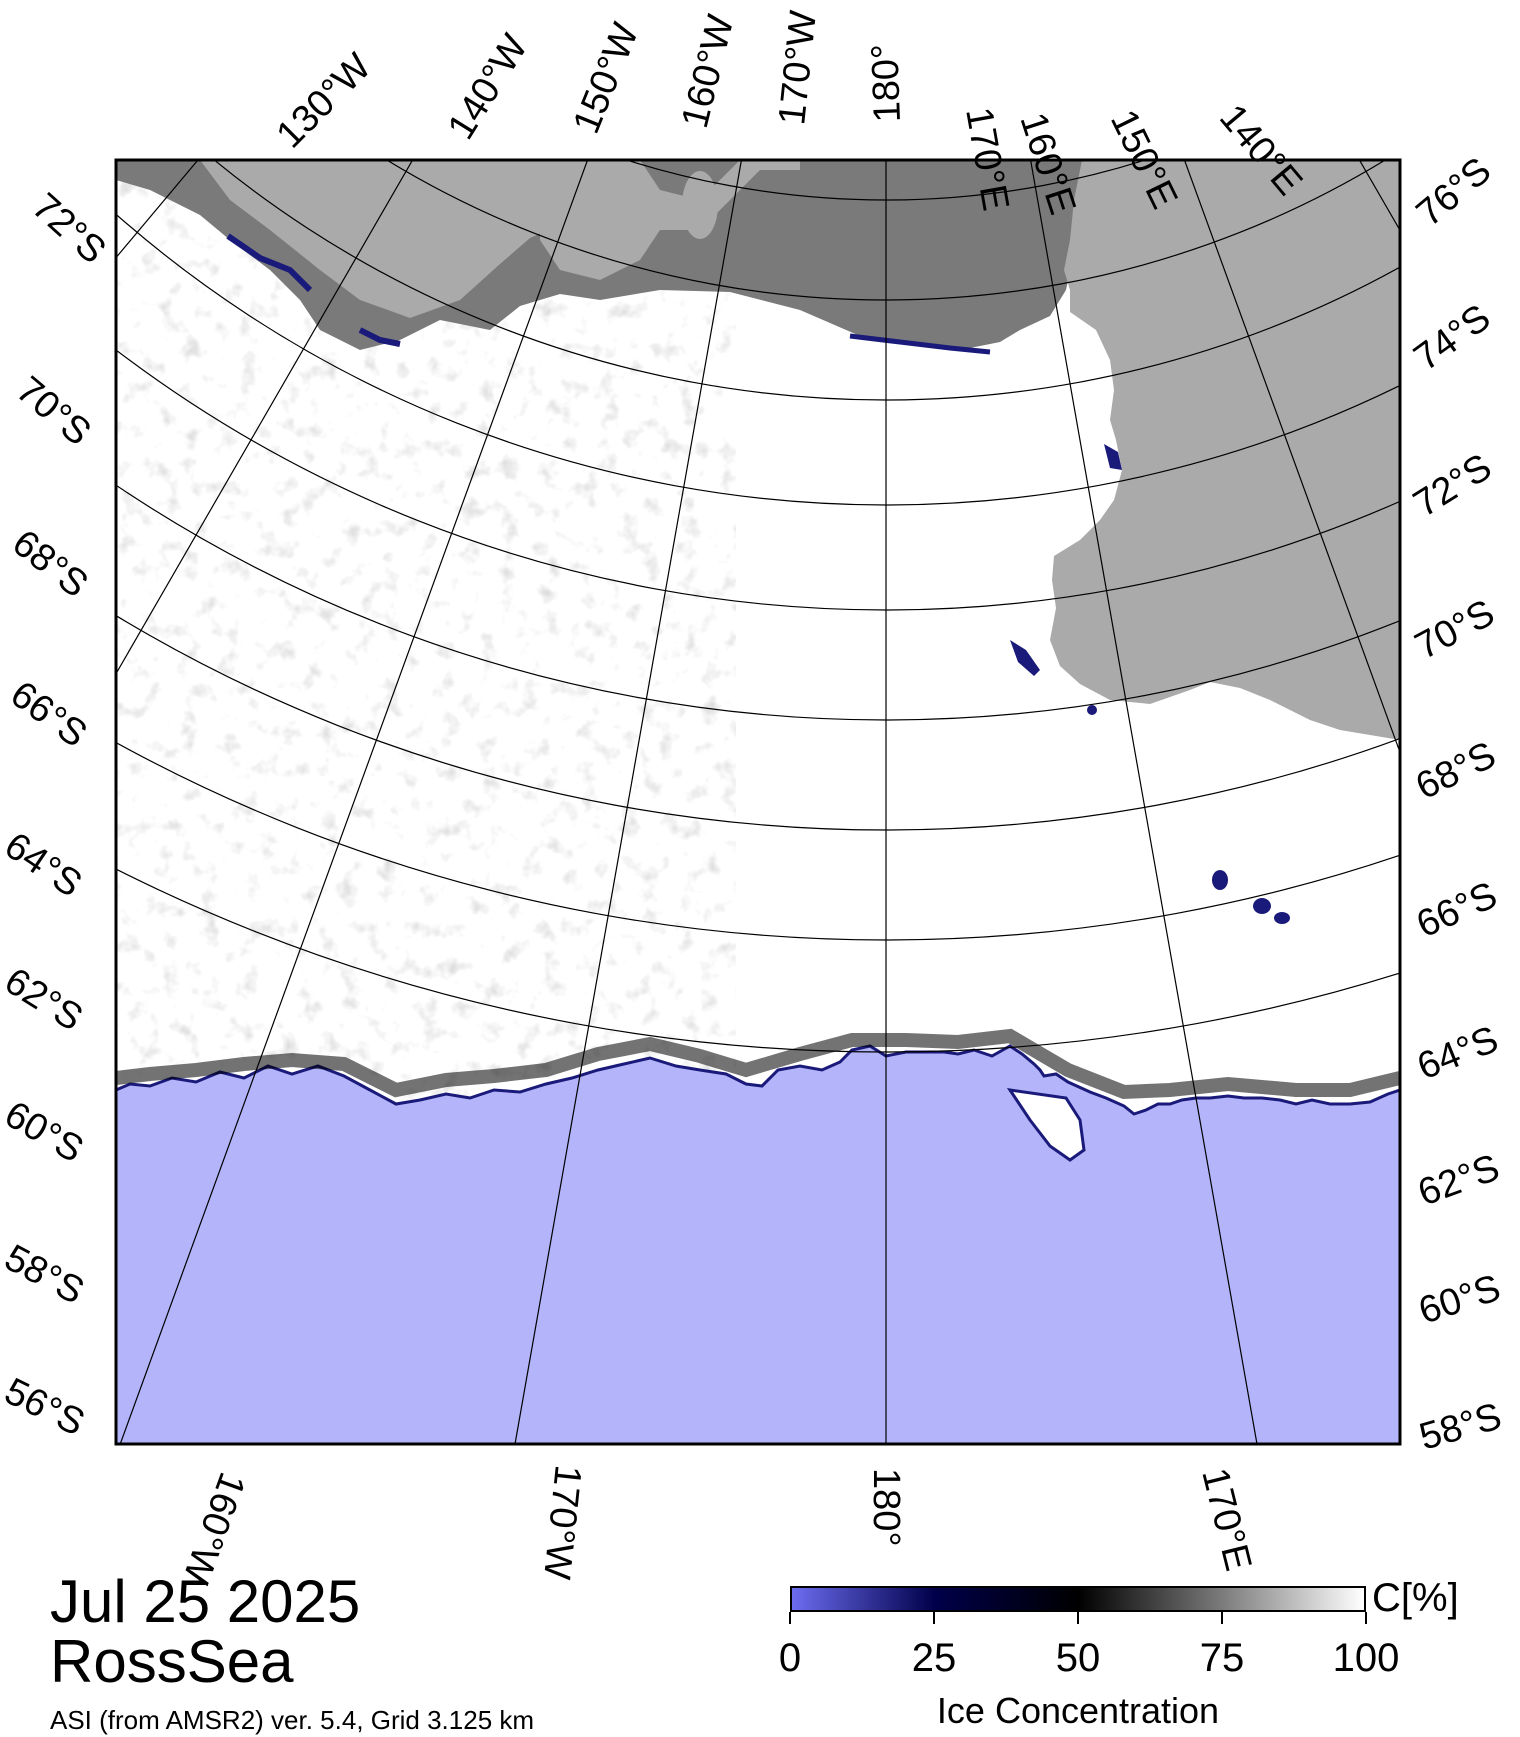 The width and height of the screenshot is (1520, 1737). I want to click on meridian-label-bottom: 170°W, so click(562, 1522).